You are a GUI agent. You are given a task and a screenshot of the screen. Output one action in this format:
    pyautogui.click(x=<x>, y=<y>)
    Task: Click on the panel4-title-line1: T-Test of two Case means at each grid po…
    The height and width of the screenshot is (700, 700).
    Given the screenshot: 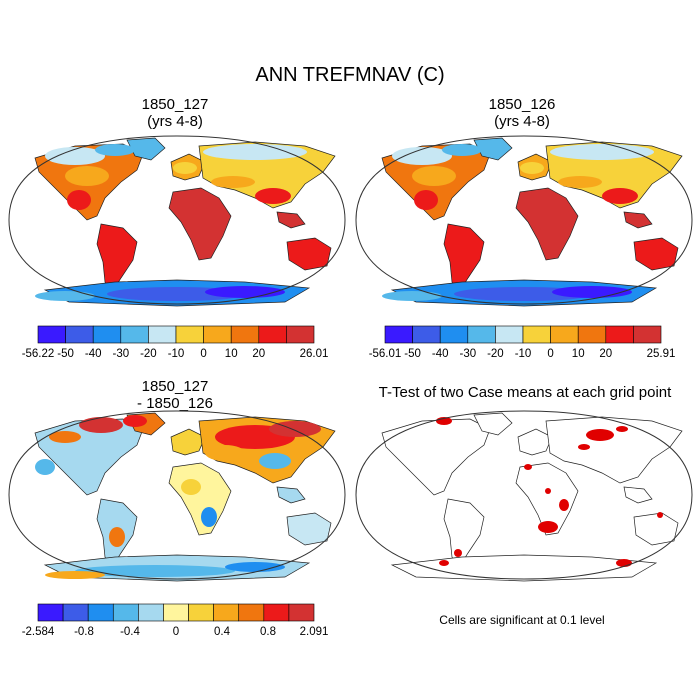 What is the action you would take?
    pyautogui.click(x=525, y=392)
    